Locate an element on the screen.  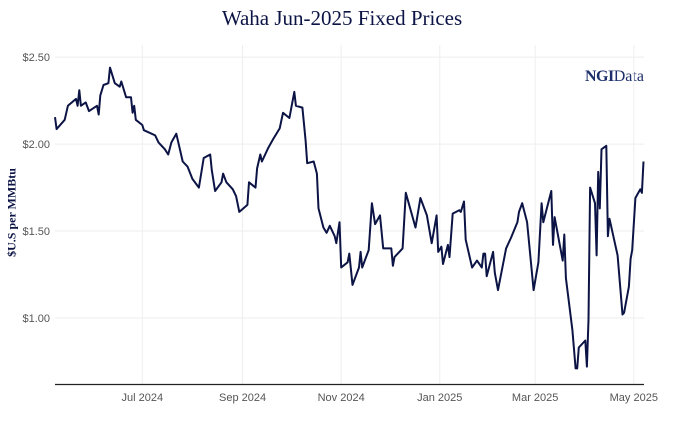
x-tick-label: May 2025 is located at coordinates (634, 398).